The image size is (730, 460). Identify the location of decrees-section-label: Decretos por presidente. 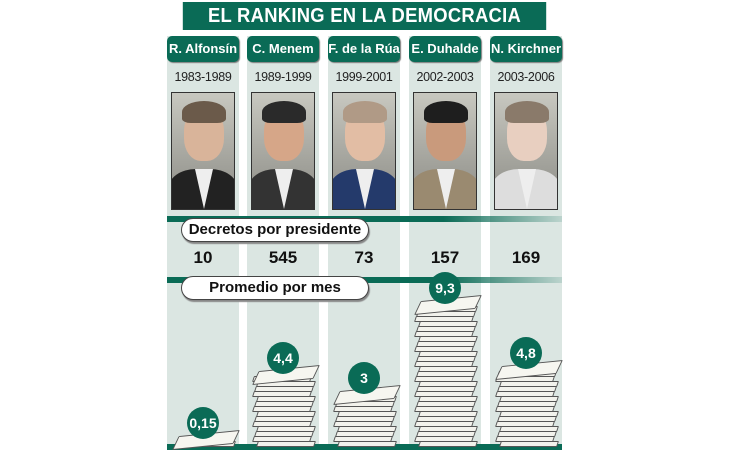
(275, 230).